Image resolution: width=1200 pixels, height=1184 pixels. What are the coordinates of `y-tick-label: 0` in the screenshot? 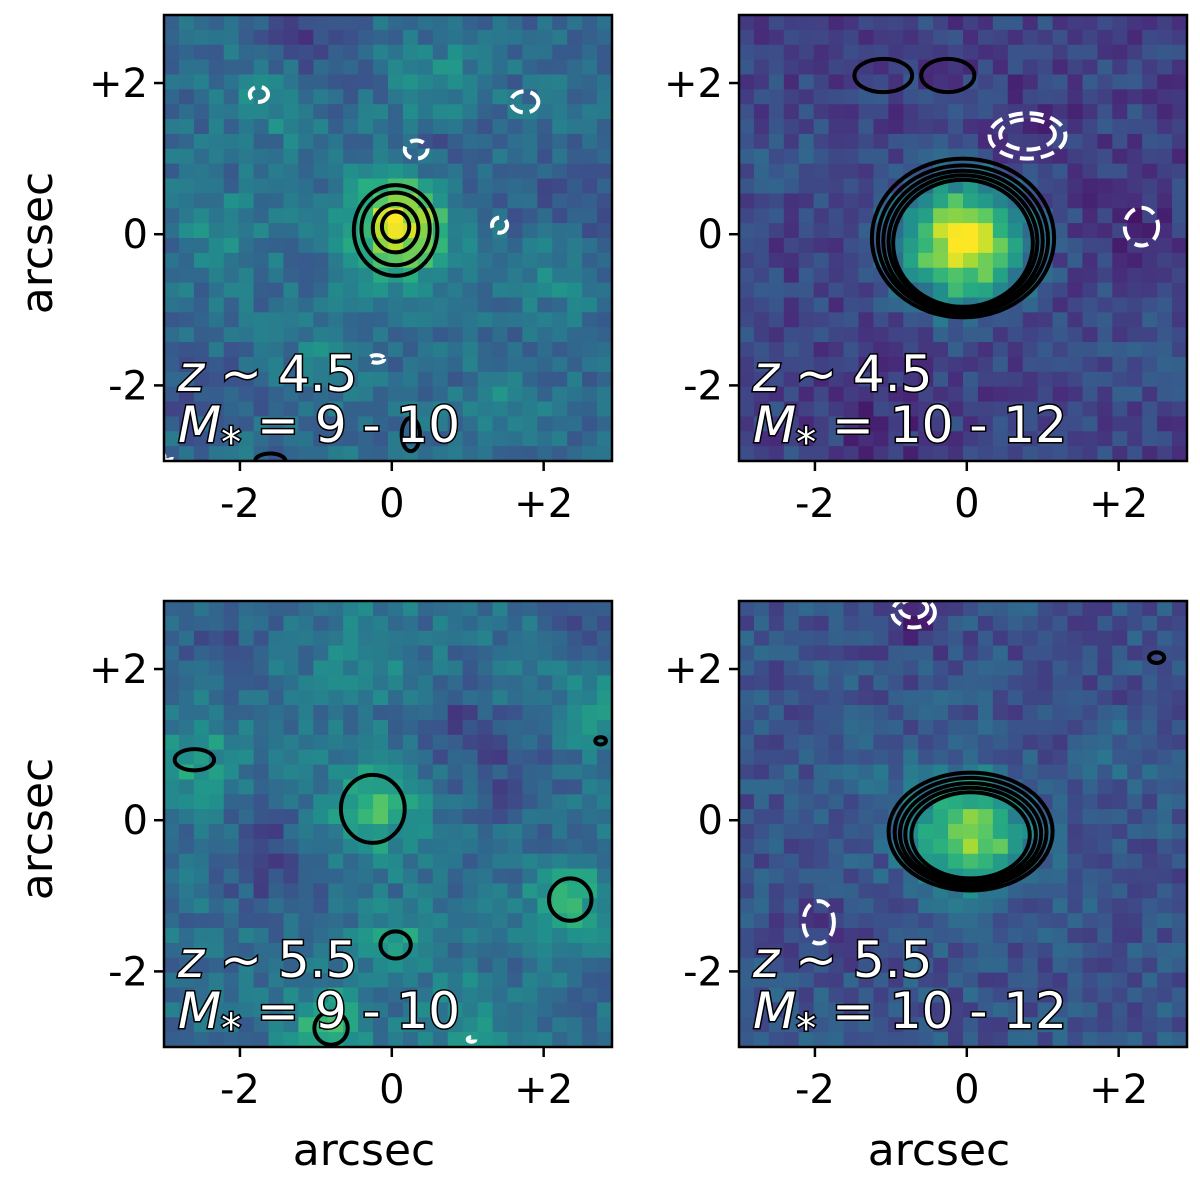 It's located at (710, 235).